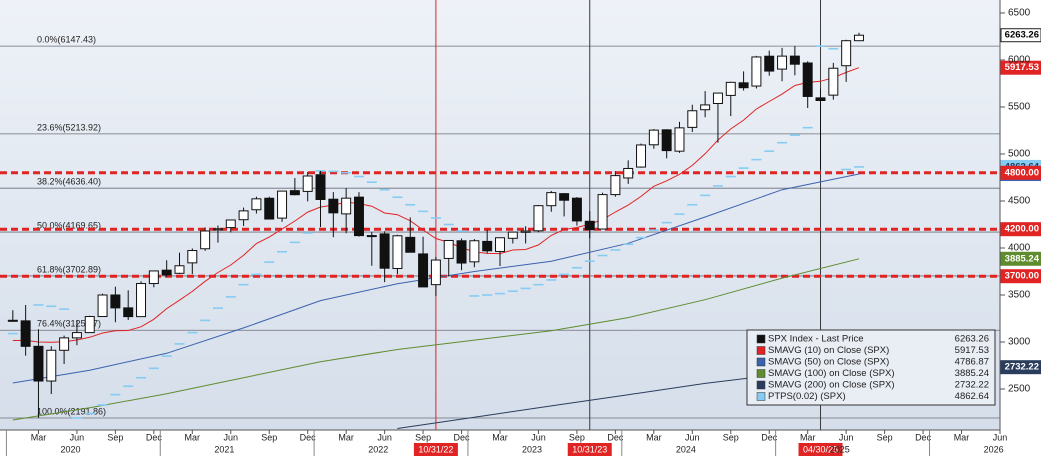  I want to click on legend-label: SMAVG (200) on Close (SPX), so click(831, 385).